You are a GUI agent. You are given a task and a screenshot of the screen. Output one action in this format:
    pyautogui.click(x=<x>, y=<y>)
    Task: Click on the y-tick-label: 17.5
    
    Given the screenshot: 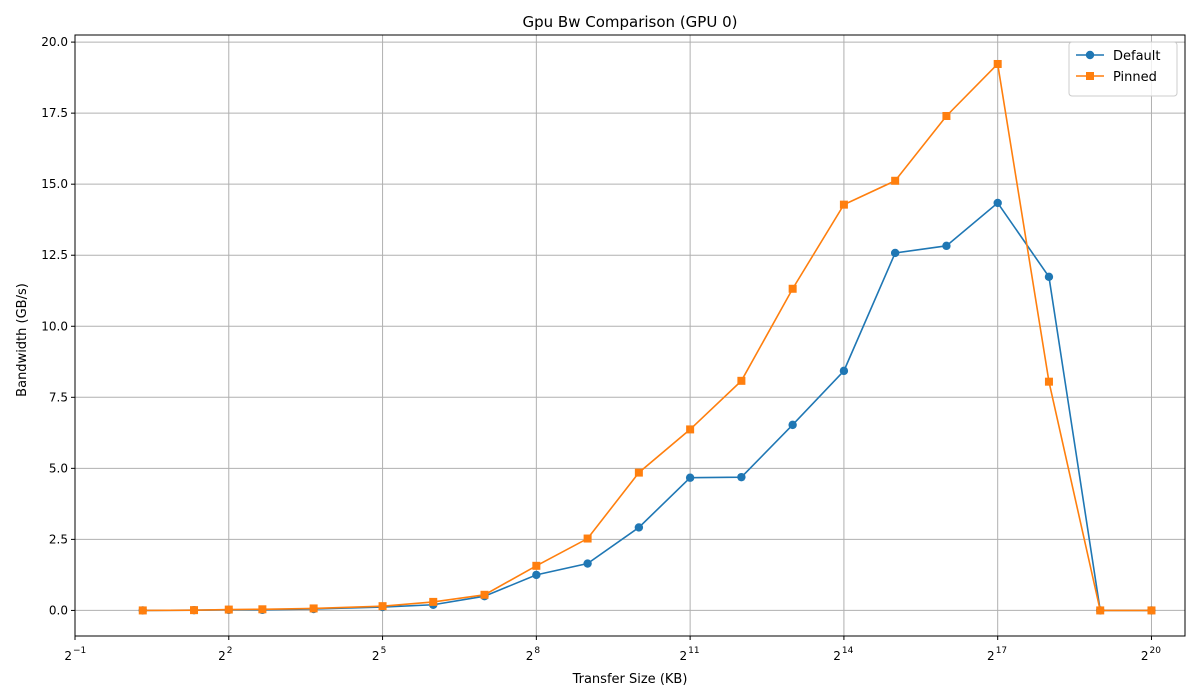 What is the action you would take?
    pyautogui.click(x=54, y=113)
    